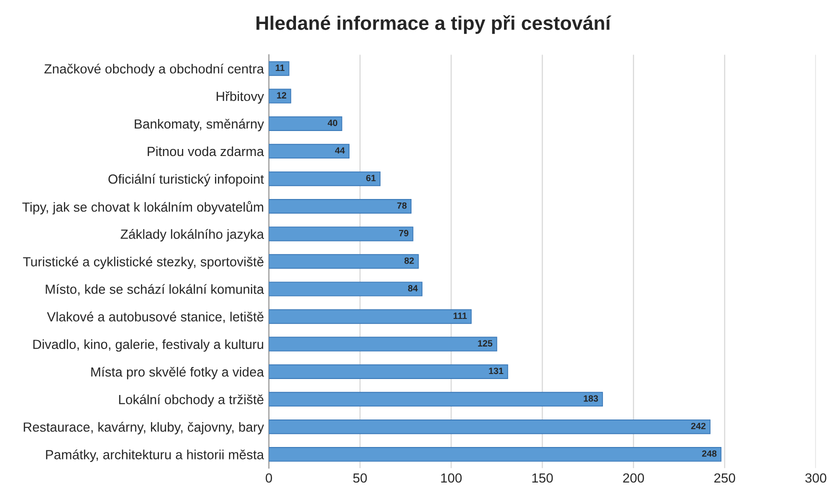 Image resolution: width=835 pixels, height=498 pixels. Describe the element at coordinates (333, 123) in the screenshot. I see `data-label: 40` at that location.